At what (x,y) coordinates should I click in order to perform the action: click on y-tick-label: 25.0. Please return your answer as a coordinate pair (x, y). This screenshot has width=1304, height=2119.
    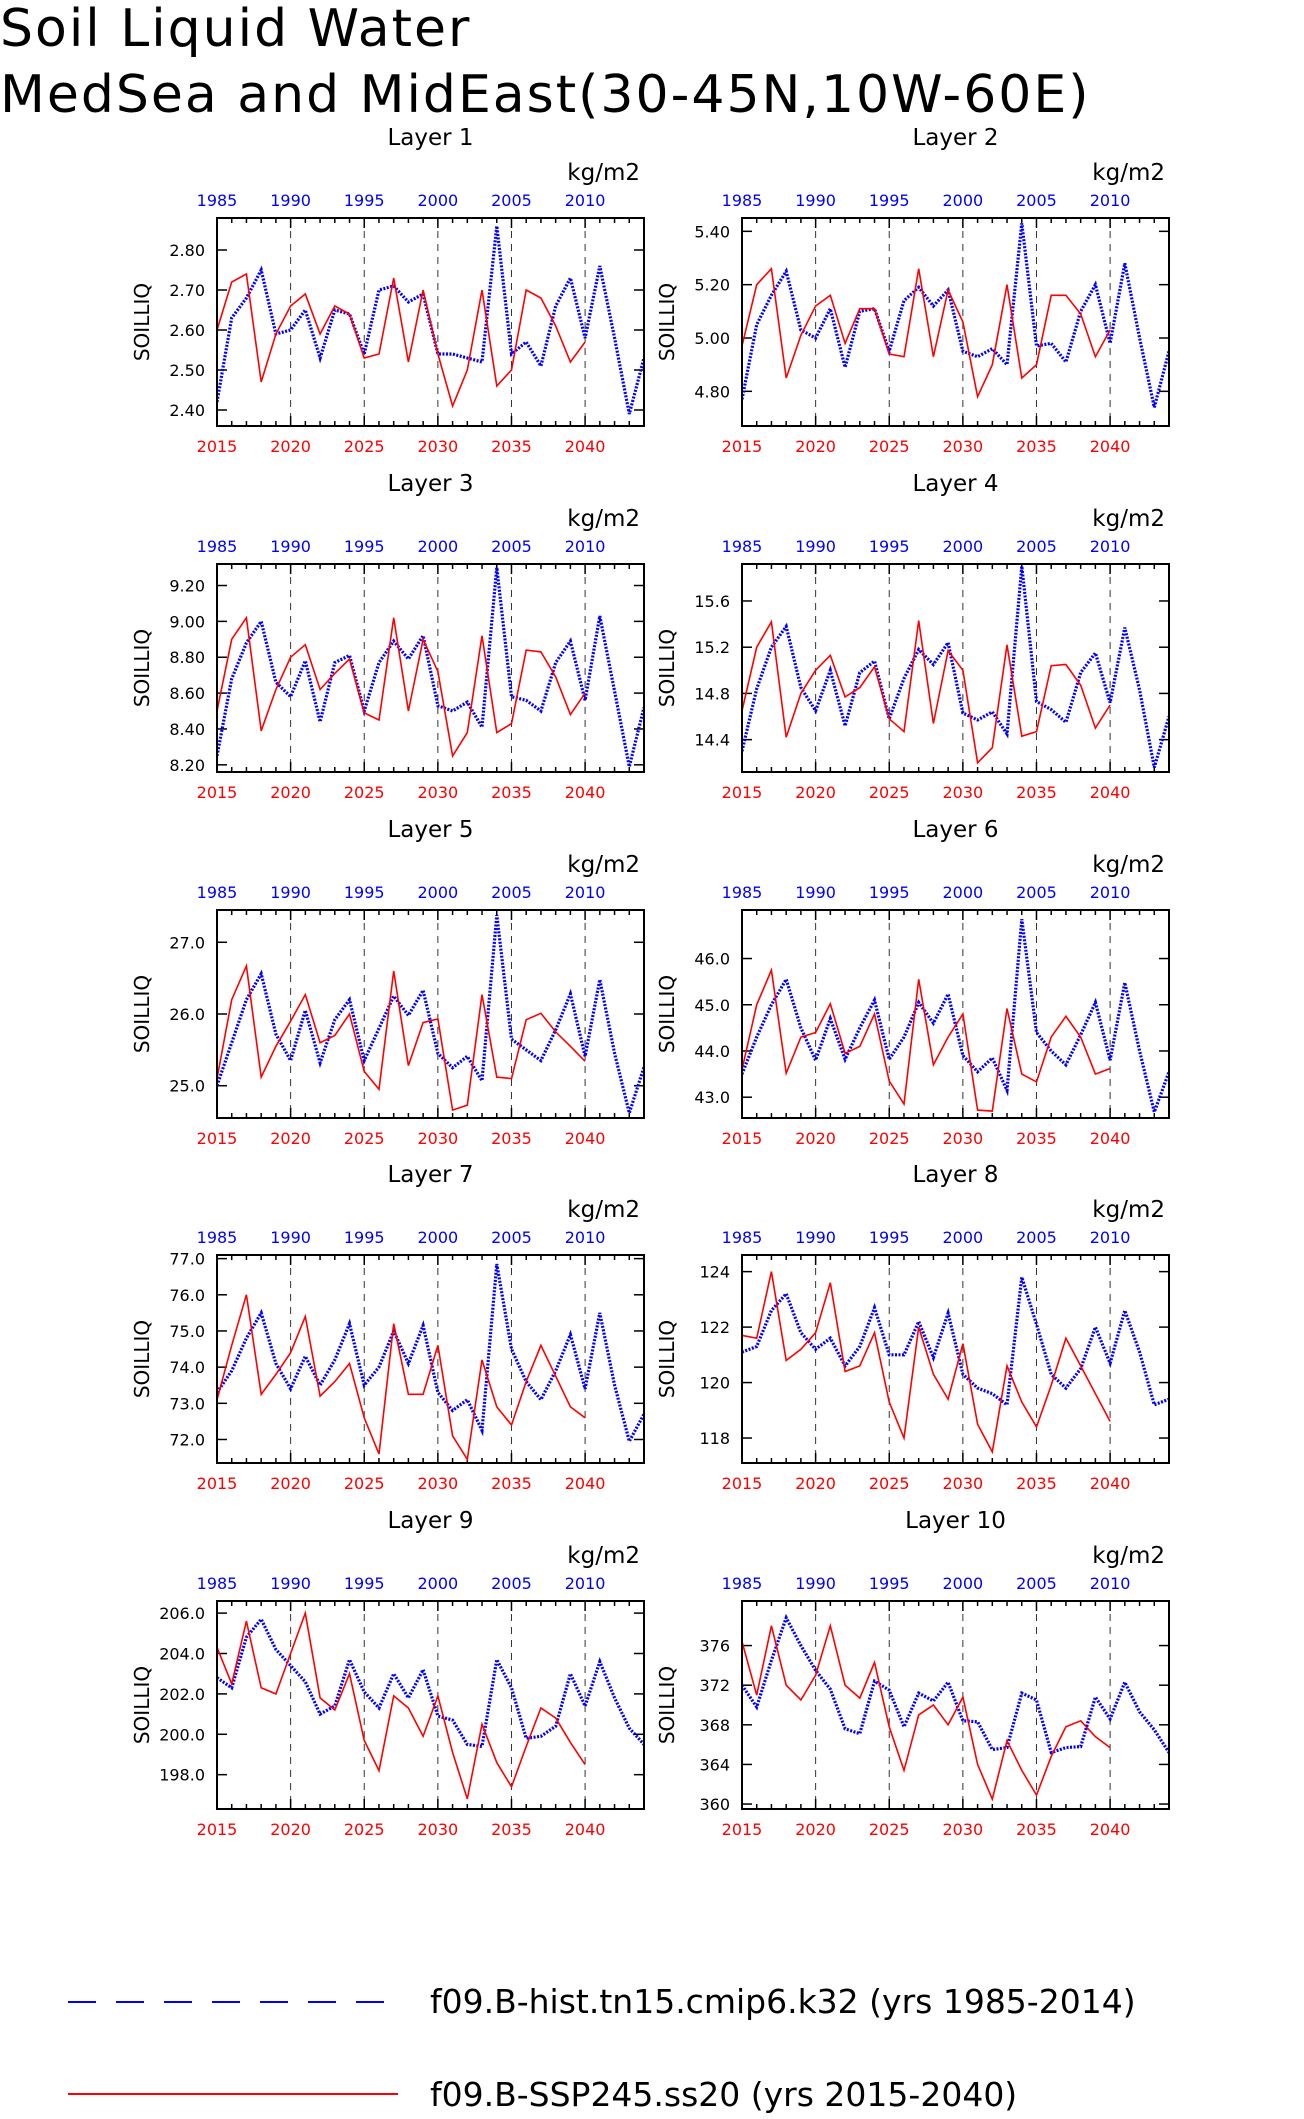
    Looking at the image, I should click on (187, 1086).